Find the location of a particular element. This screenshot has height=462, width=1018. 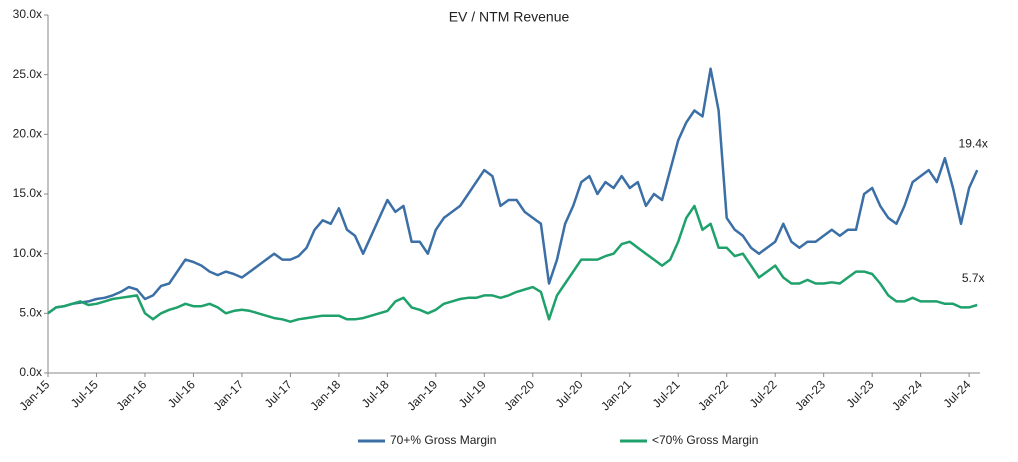

x-tick-label: Jan-20 is located at coordinates (519, 395).